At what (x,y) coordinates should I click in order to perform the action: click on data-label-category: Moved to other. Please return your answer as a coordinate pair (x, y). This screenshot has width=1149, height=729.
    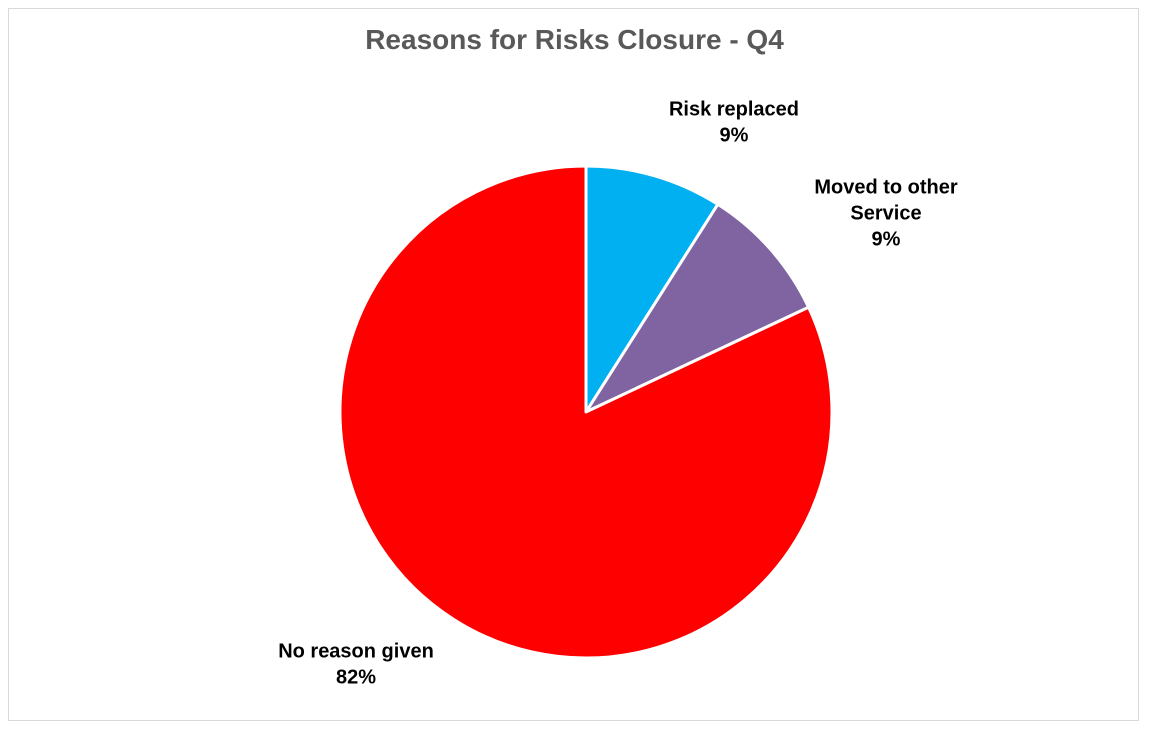
    Looking at the image, I should click on (886, 187).